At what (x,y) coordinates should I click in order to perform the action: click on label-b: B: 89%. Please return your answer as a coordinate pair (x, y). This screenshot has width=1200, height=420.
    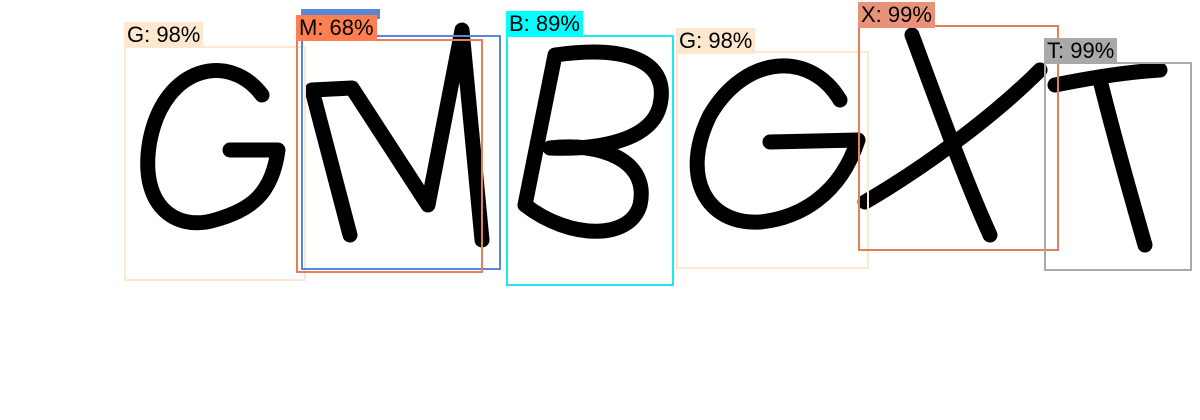
    Looking at the image, I should click on (544, 24).